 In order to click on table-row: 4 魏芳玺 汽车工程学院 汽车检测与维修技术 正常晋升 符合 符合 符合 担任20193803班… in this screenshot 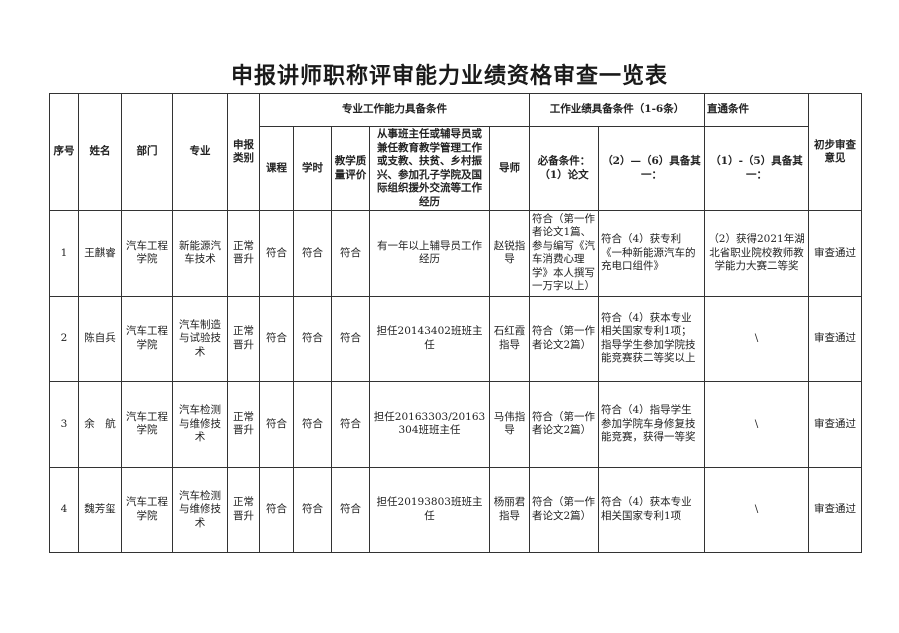, I will do `click(456, 509)`.